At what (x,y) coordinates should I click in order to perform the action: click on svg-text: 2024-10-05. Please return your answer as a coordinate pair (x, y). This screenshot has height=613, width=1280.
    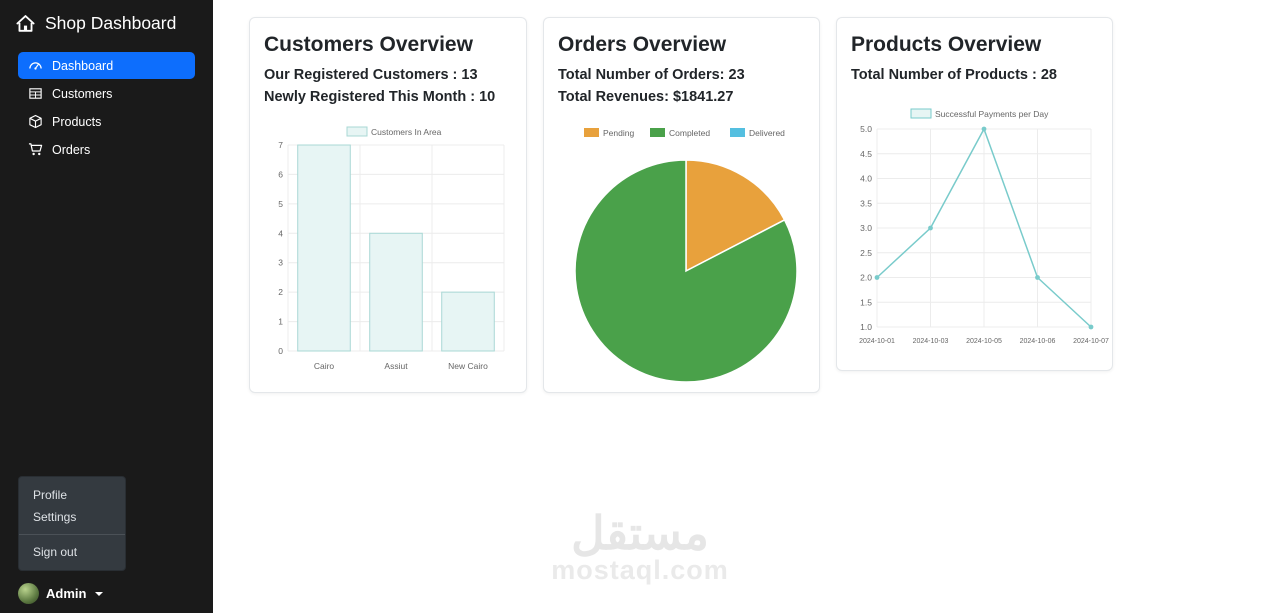
    Looking at the image, I should click on (984, 341).